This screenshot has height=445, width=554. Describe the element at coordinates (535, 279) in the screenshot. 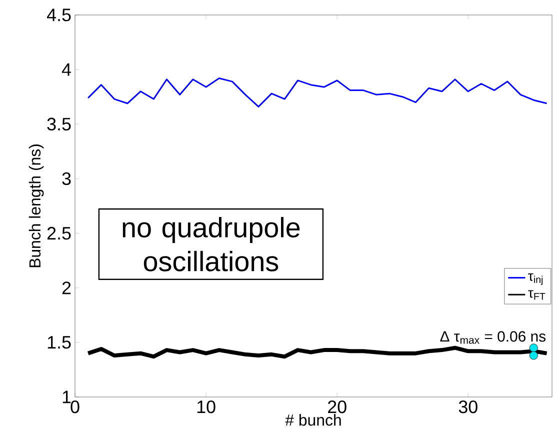

I see `legend-label: τ$_{inj}$` at that location.